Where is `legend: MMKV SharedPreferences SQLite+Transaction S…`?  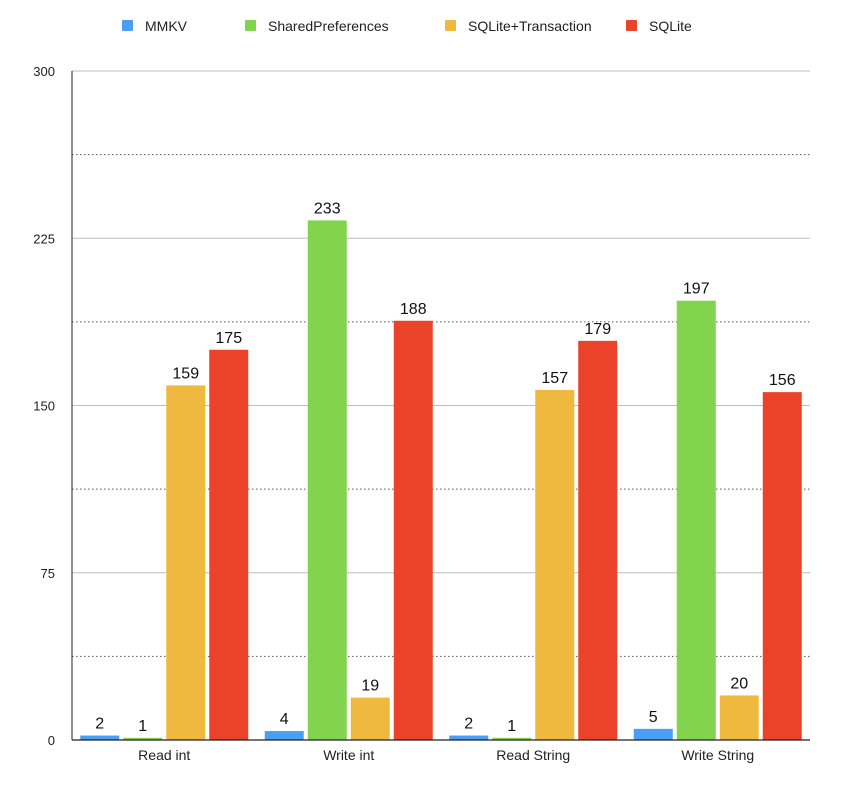
legend: MMKV SharedPreferences SQLite+Transaction S… is located at coordinates (407, 26).